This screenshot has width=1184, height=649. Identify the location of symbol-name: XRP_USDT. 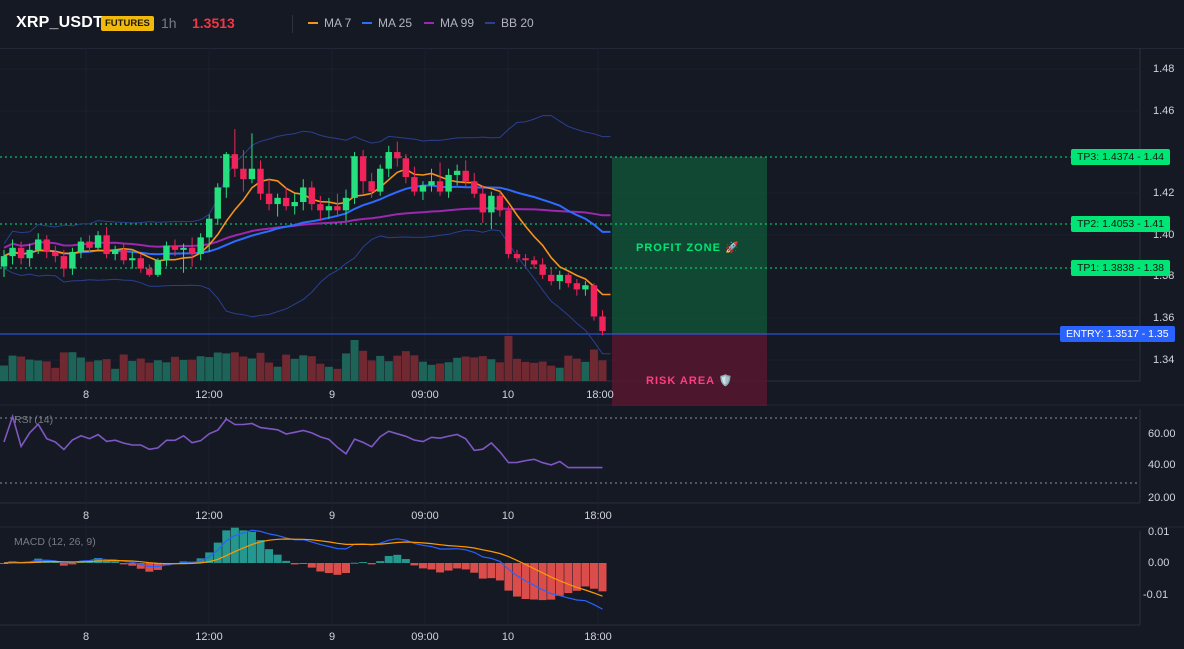
(59, 22).